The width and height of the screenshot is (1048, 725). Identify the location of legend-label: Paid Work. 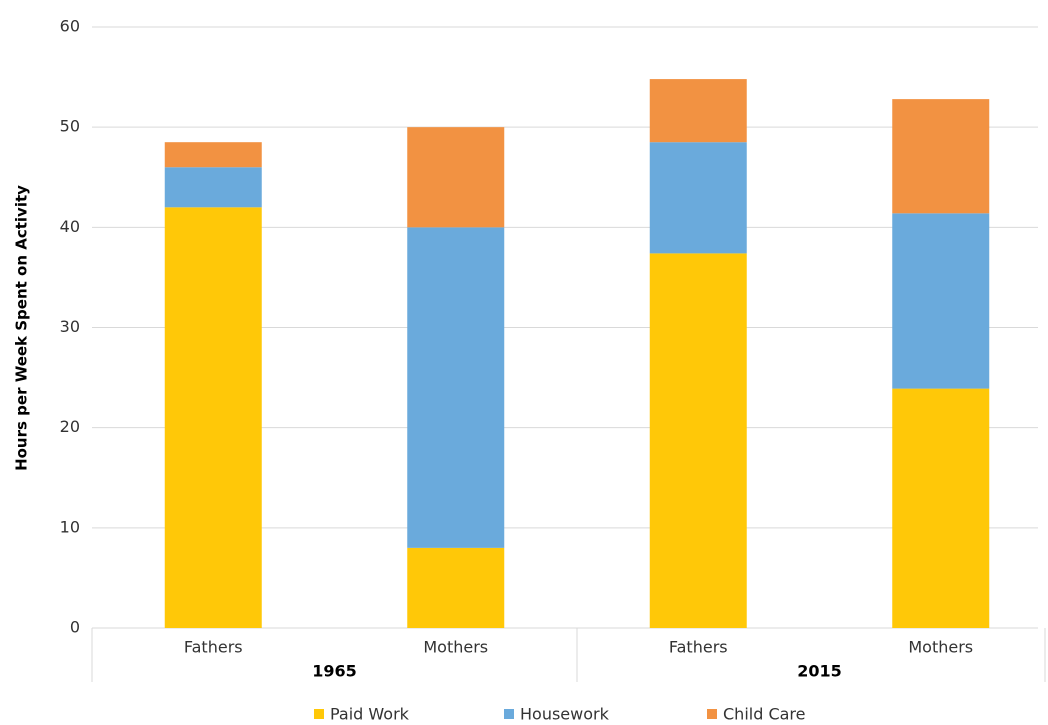
(370, 714).